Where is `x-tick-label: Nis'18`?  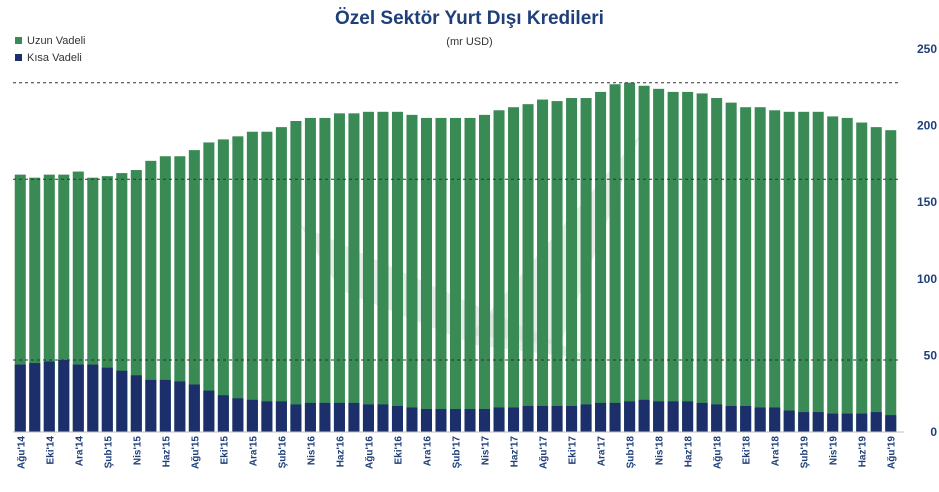 x-tick-label: Nis'18 is located at coordinates (660, 451).